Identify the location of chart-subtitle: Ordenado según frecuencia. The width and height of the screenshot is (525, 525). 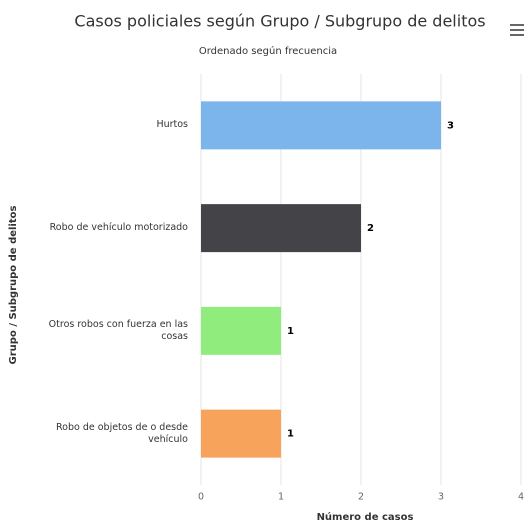
(268, 51).